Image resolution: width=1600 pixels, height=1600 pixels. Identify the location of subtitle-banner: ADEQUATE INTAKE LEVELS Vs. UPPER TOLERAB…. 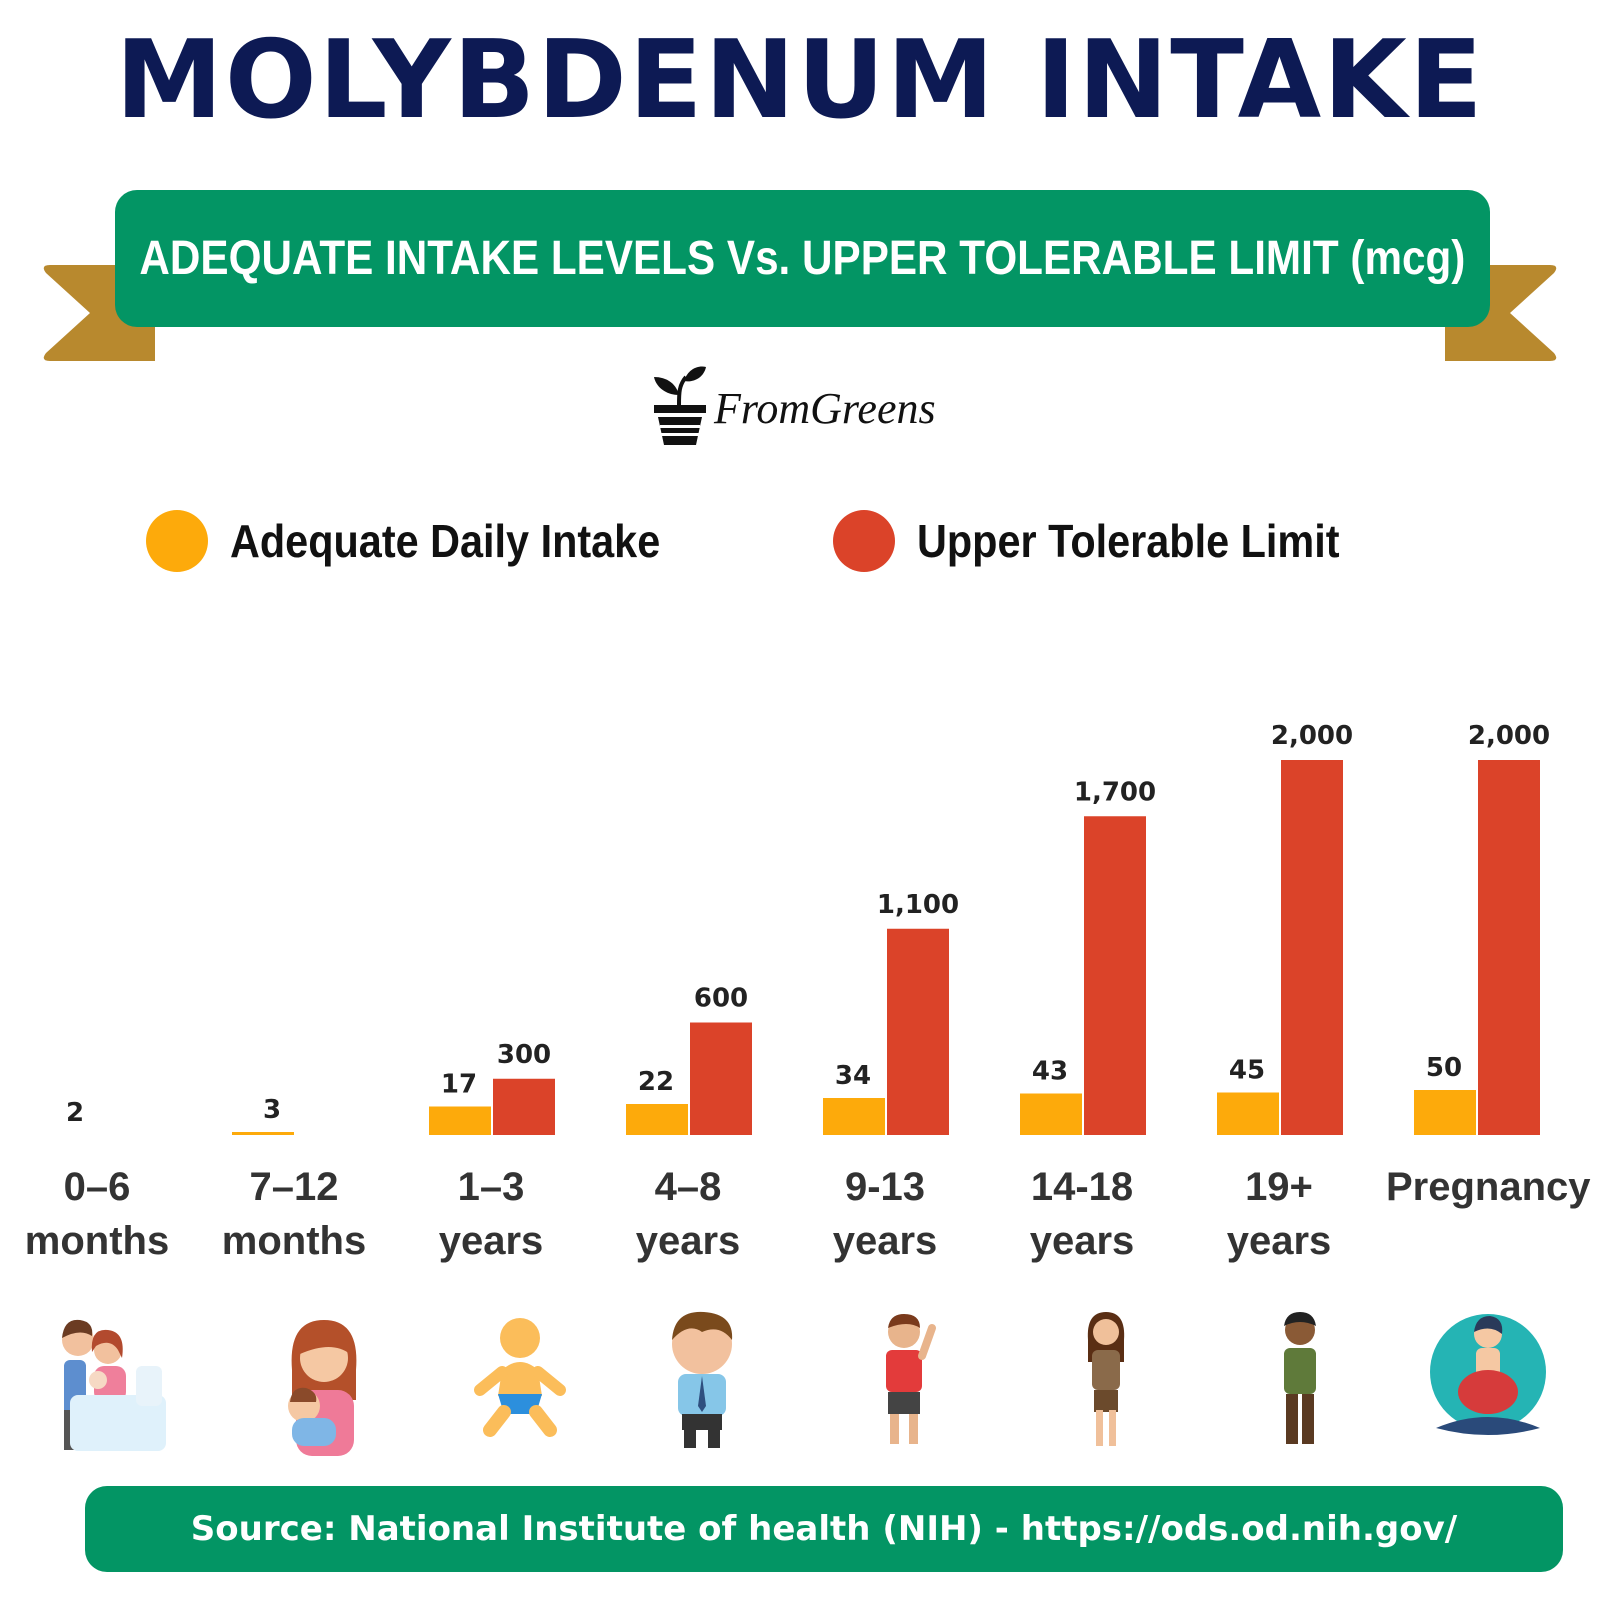
(802, 258).